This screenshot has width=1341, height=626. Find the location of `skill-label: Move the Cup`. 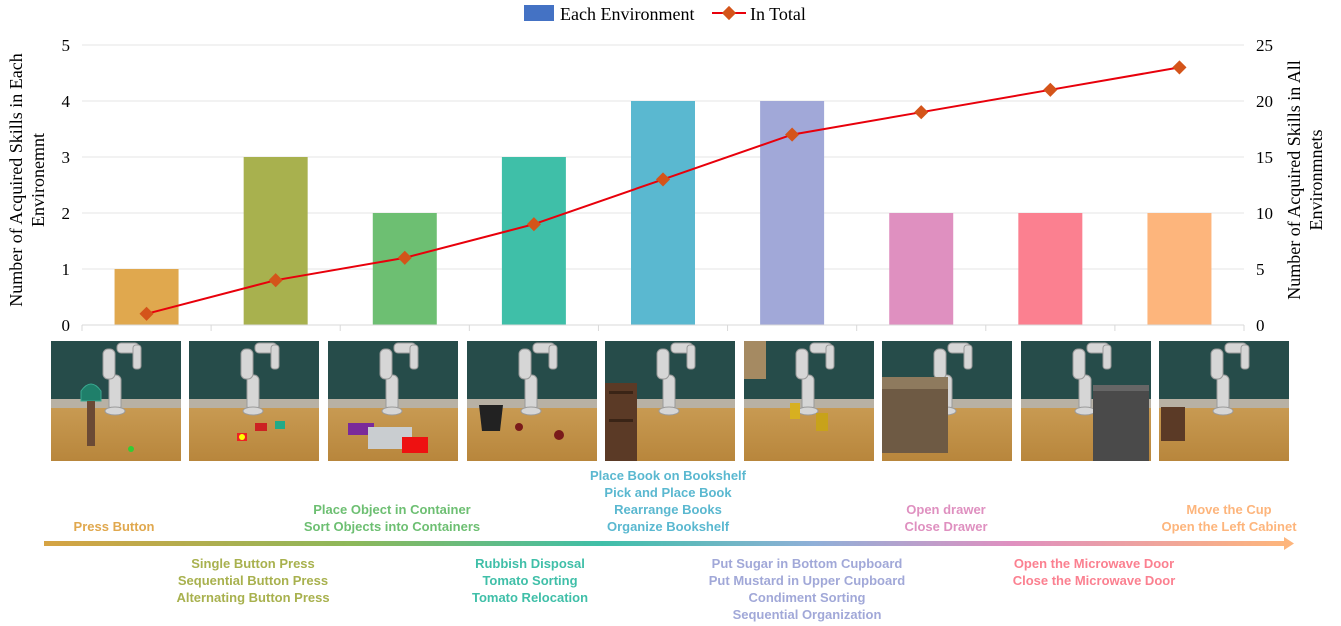

skill-label: Move the Cup is located at coordinates (1229, 509).